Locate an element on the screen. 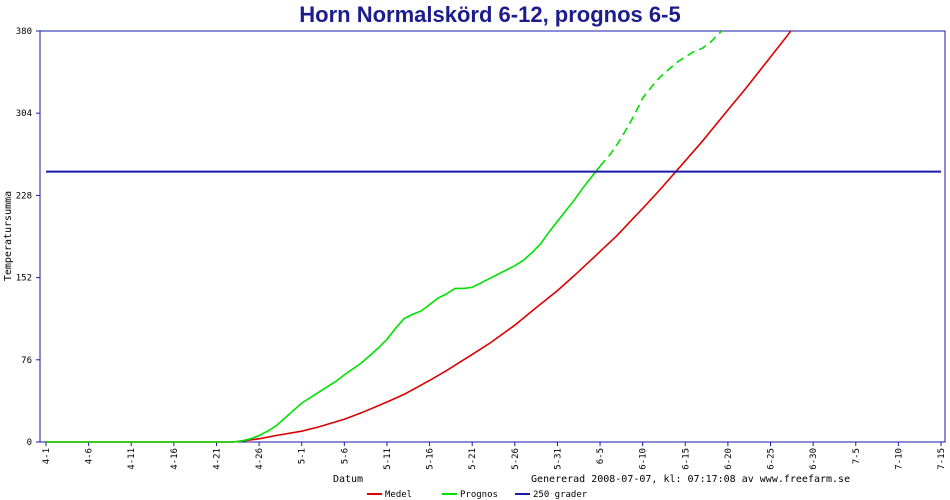 Image resolution: width=950 pixels, height=500 pixels. x-tick-label: 4-26 is located at coordinates (260, 459).